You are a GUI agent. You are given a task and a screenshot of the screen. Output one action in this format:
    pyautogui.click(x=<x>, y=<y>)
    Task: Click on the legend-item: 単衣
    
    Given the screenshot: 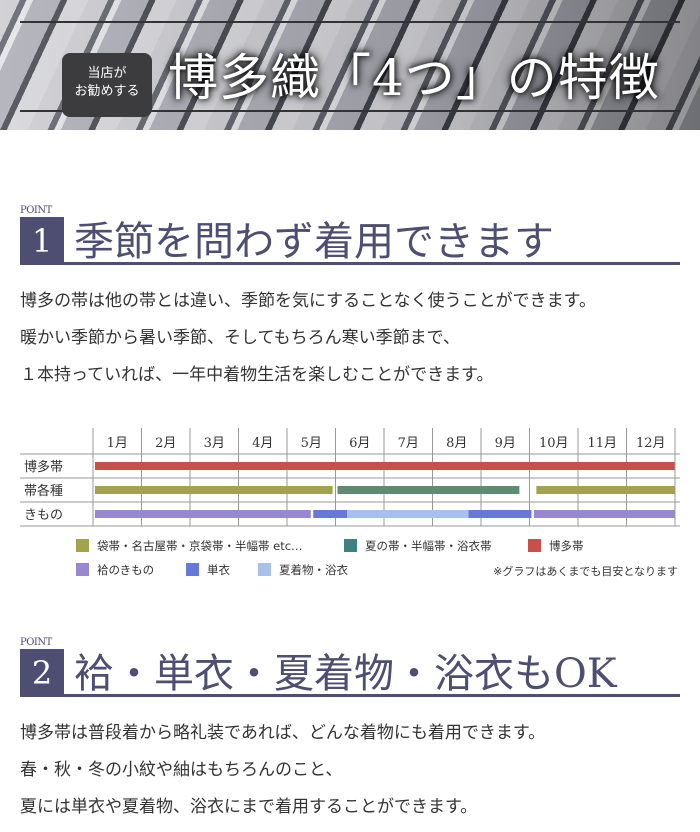 What is the action you would take?
    pyautogui.click(x=208, y=570)
    